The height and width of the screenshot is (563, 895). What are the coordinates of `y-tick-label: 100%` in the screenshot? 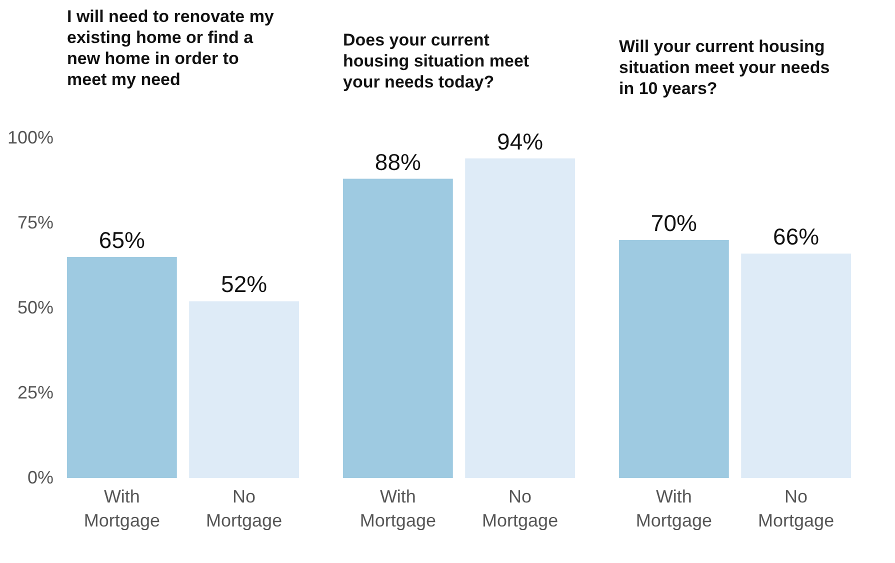 It's located at (30, 138).